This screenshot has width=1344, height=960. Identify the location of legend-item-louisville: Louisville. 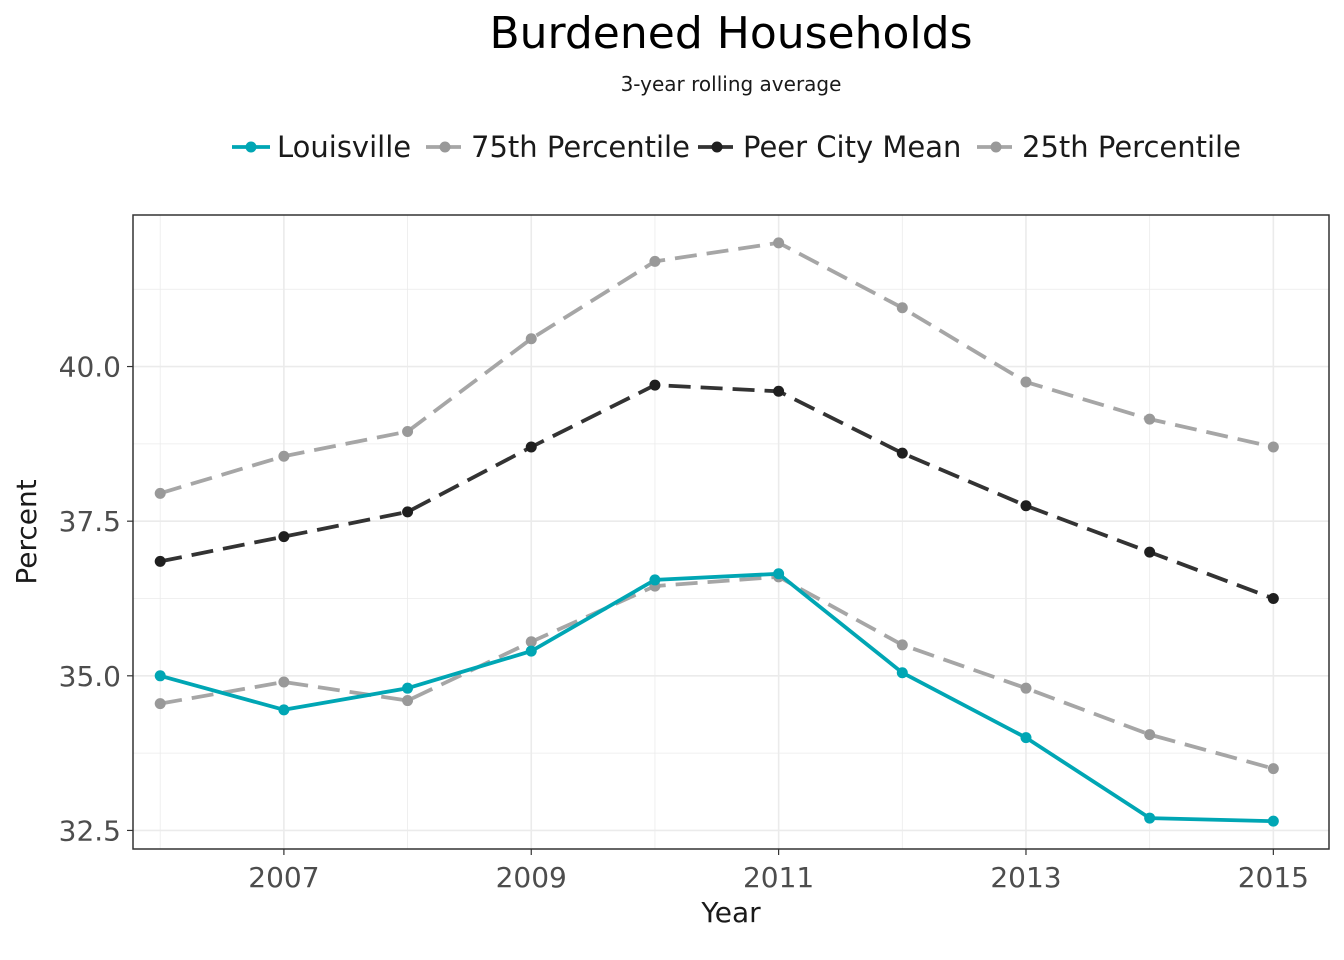
(321, 147).